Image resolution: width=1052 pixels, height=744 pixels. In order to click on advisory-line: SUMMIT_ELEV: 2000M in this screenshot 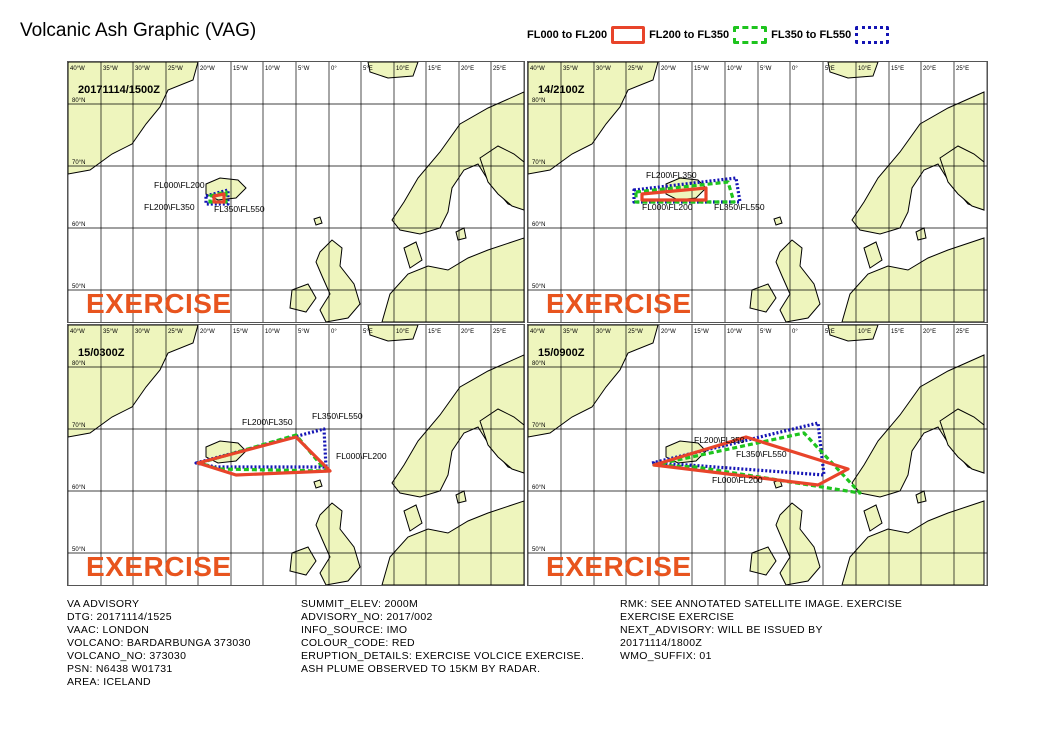, I will do `click(360, 604)`.